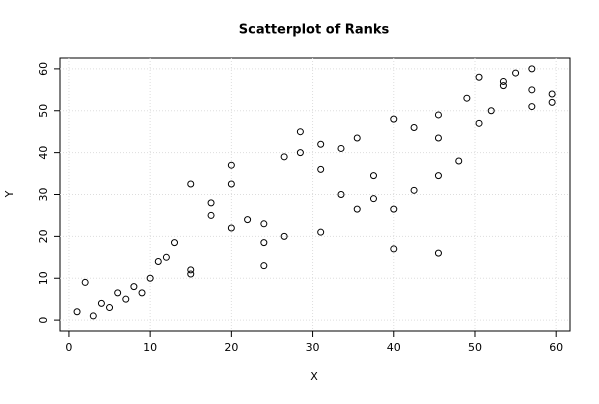  Describe the element at coordinates (231, 347) in the screenshot. I see `x-tick-label: 20` at that location.